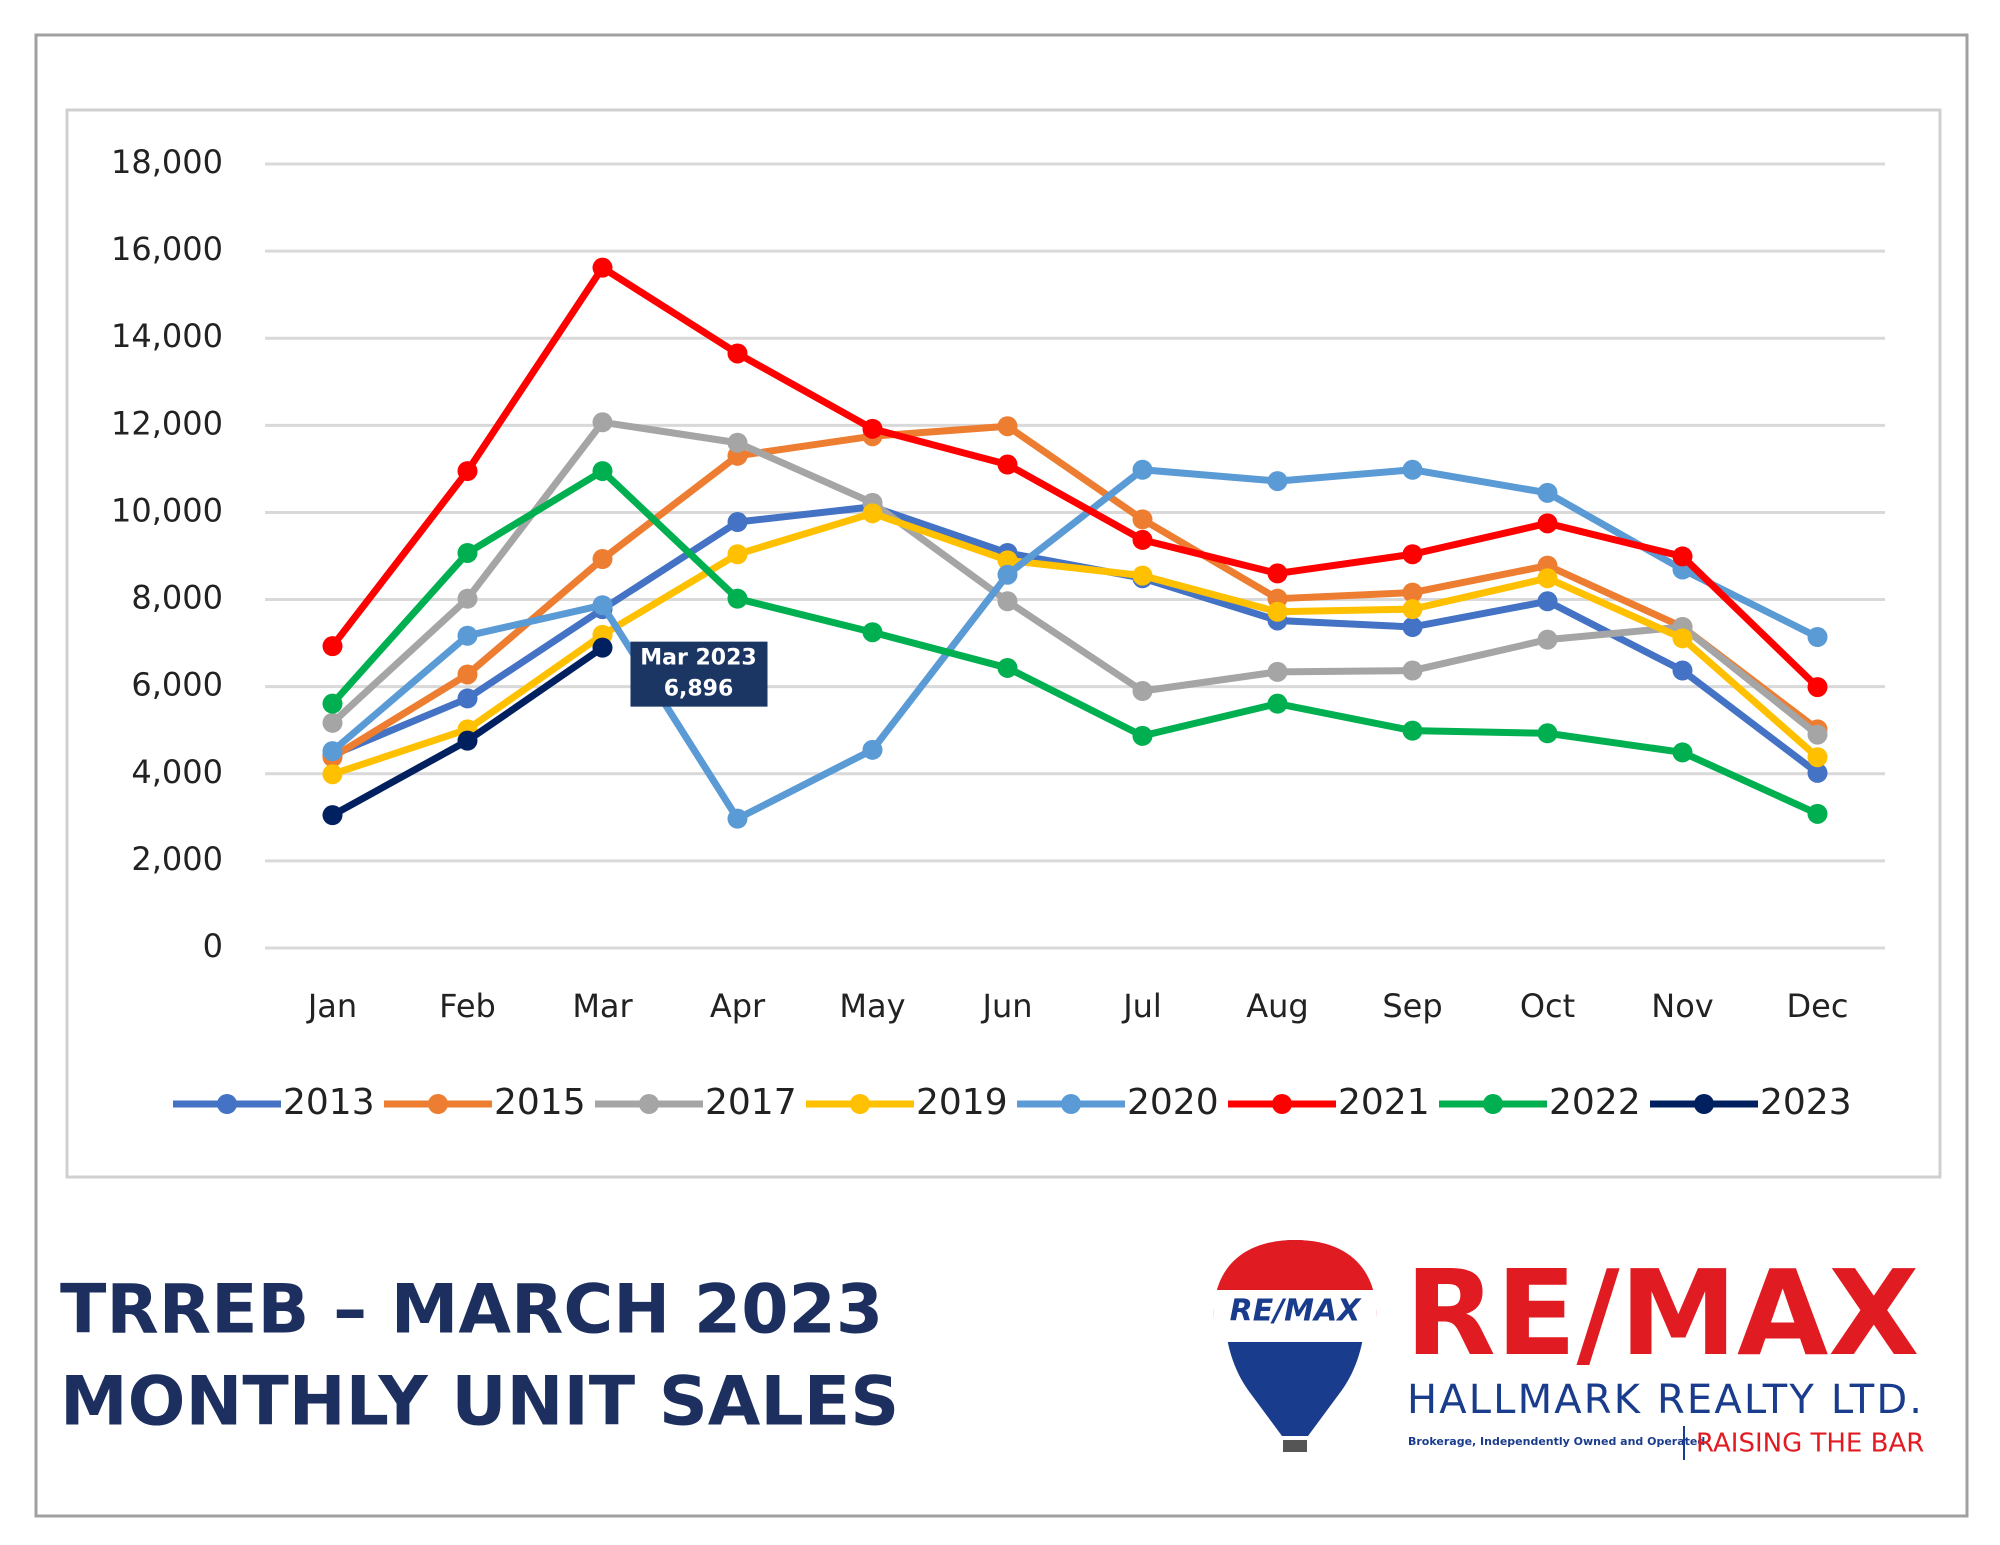 Image resolution: width=2000 pixels, height=1545 pixels. Describe the element at coordinates (1662, 1313) in the screenshot. I see `logo-brand: RE/MAX` at that location.